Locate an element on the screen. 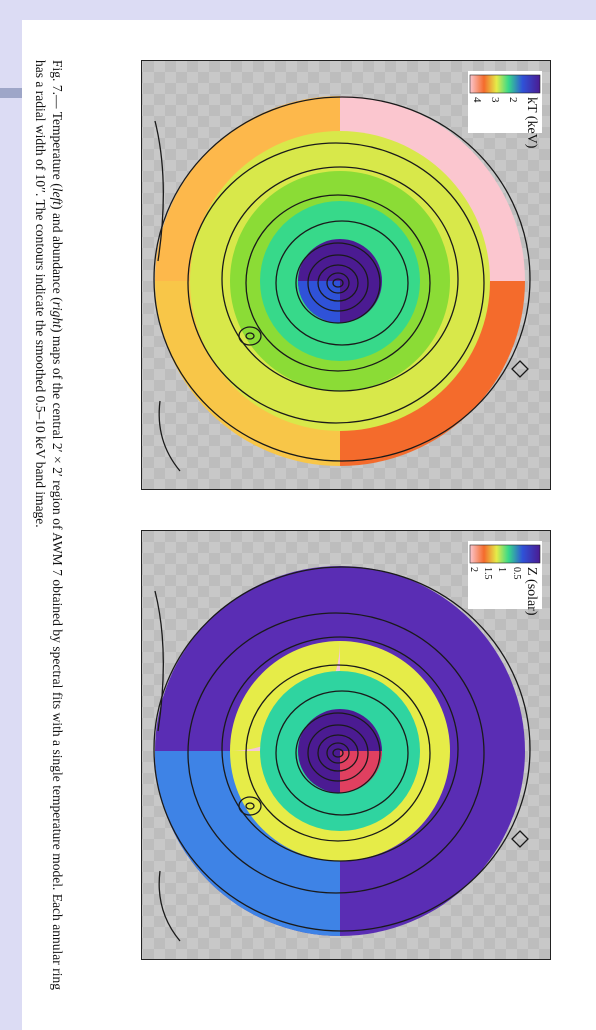 This screenshot has width=596, height=1030. colorbar-tick: 0.5 is located at coordinates (516, 573).